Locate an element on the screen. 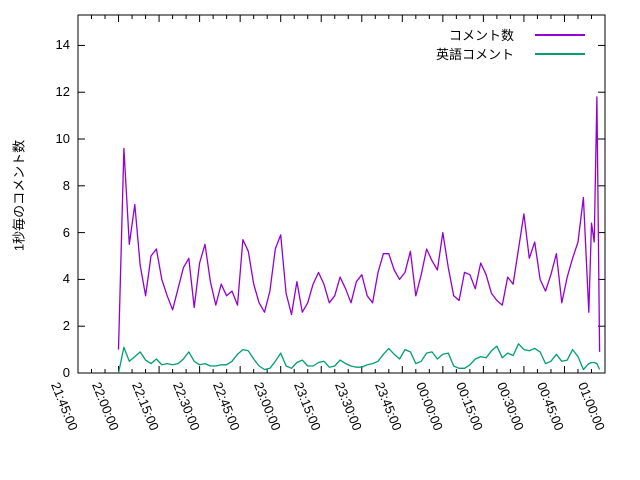 The height and width of the screenshot is (480, 640). legend-entry-comments: コメント数 is located at coordinates (457, 34).